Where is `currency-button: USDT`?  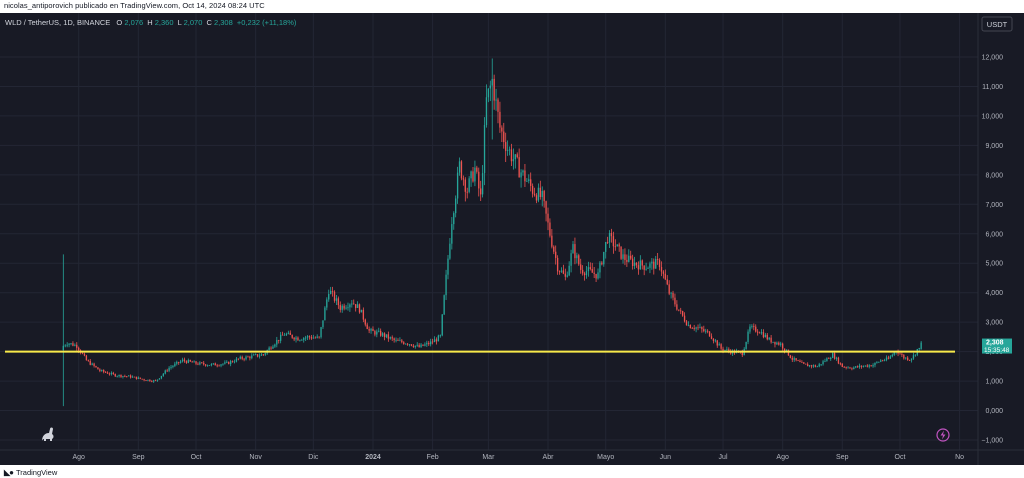
currency-button: USDT is located at coordinates (997, 24).